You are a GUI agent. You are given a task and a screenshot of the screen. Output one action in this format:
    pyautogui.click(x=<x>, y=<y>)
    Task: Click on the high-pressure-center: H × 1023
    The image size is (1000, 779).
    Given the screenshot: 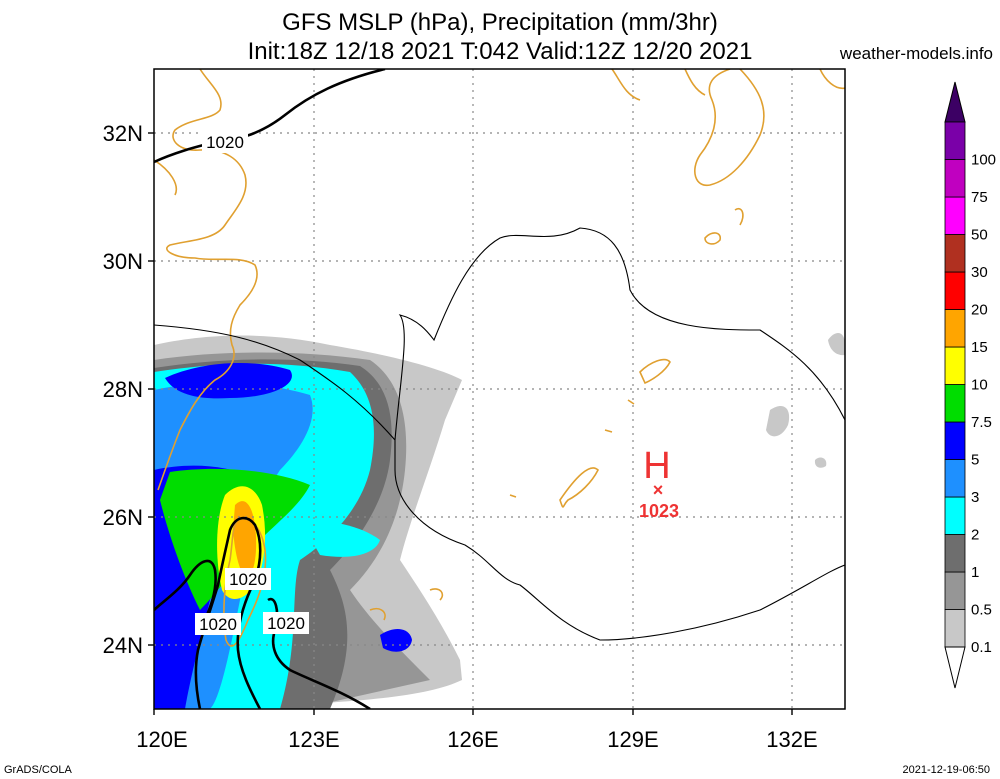 What is the action you would take?
    pyautogui.click(x=659, y=483)
    